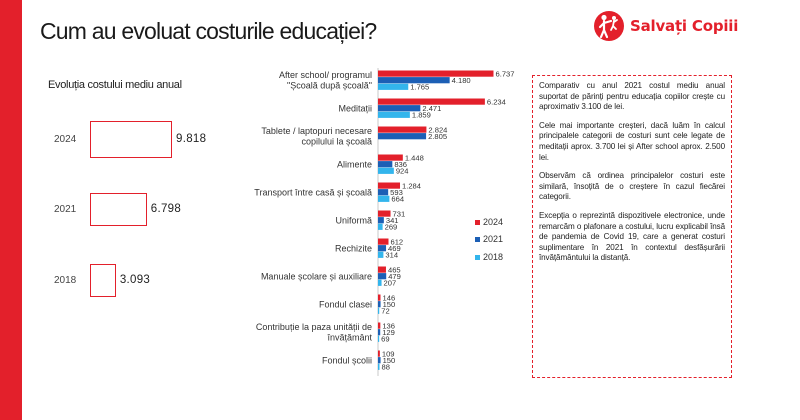 The image size is (800, 420). Describe the element at coordinates (493, 222) in the screenshot. I see `legend-label-2024: 2024` at that location.